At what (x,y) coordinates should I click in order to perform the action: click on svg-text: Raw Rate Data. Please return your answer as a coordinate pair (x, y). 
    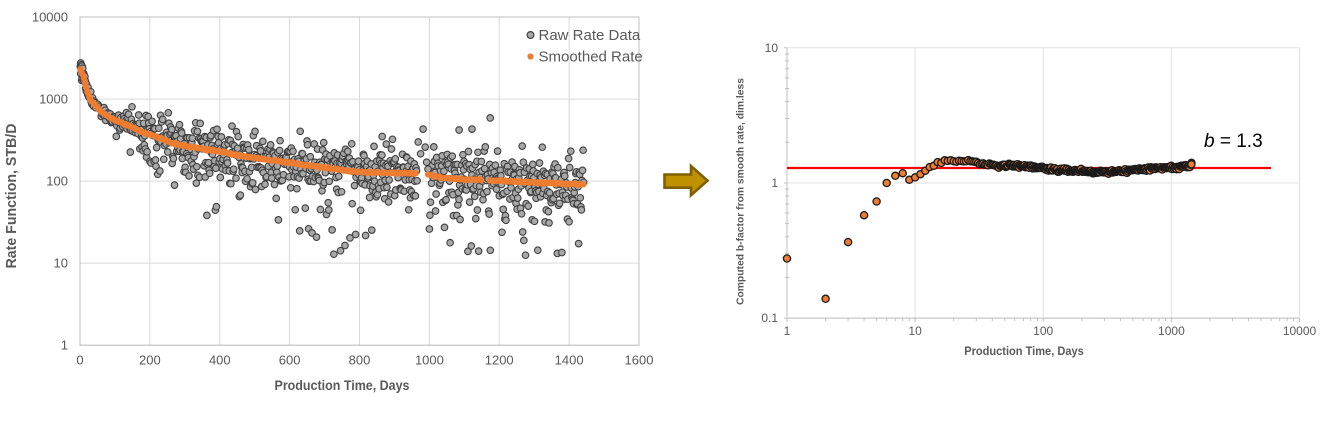
    Looking at the image, I should click on (590, 35).